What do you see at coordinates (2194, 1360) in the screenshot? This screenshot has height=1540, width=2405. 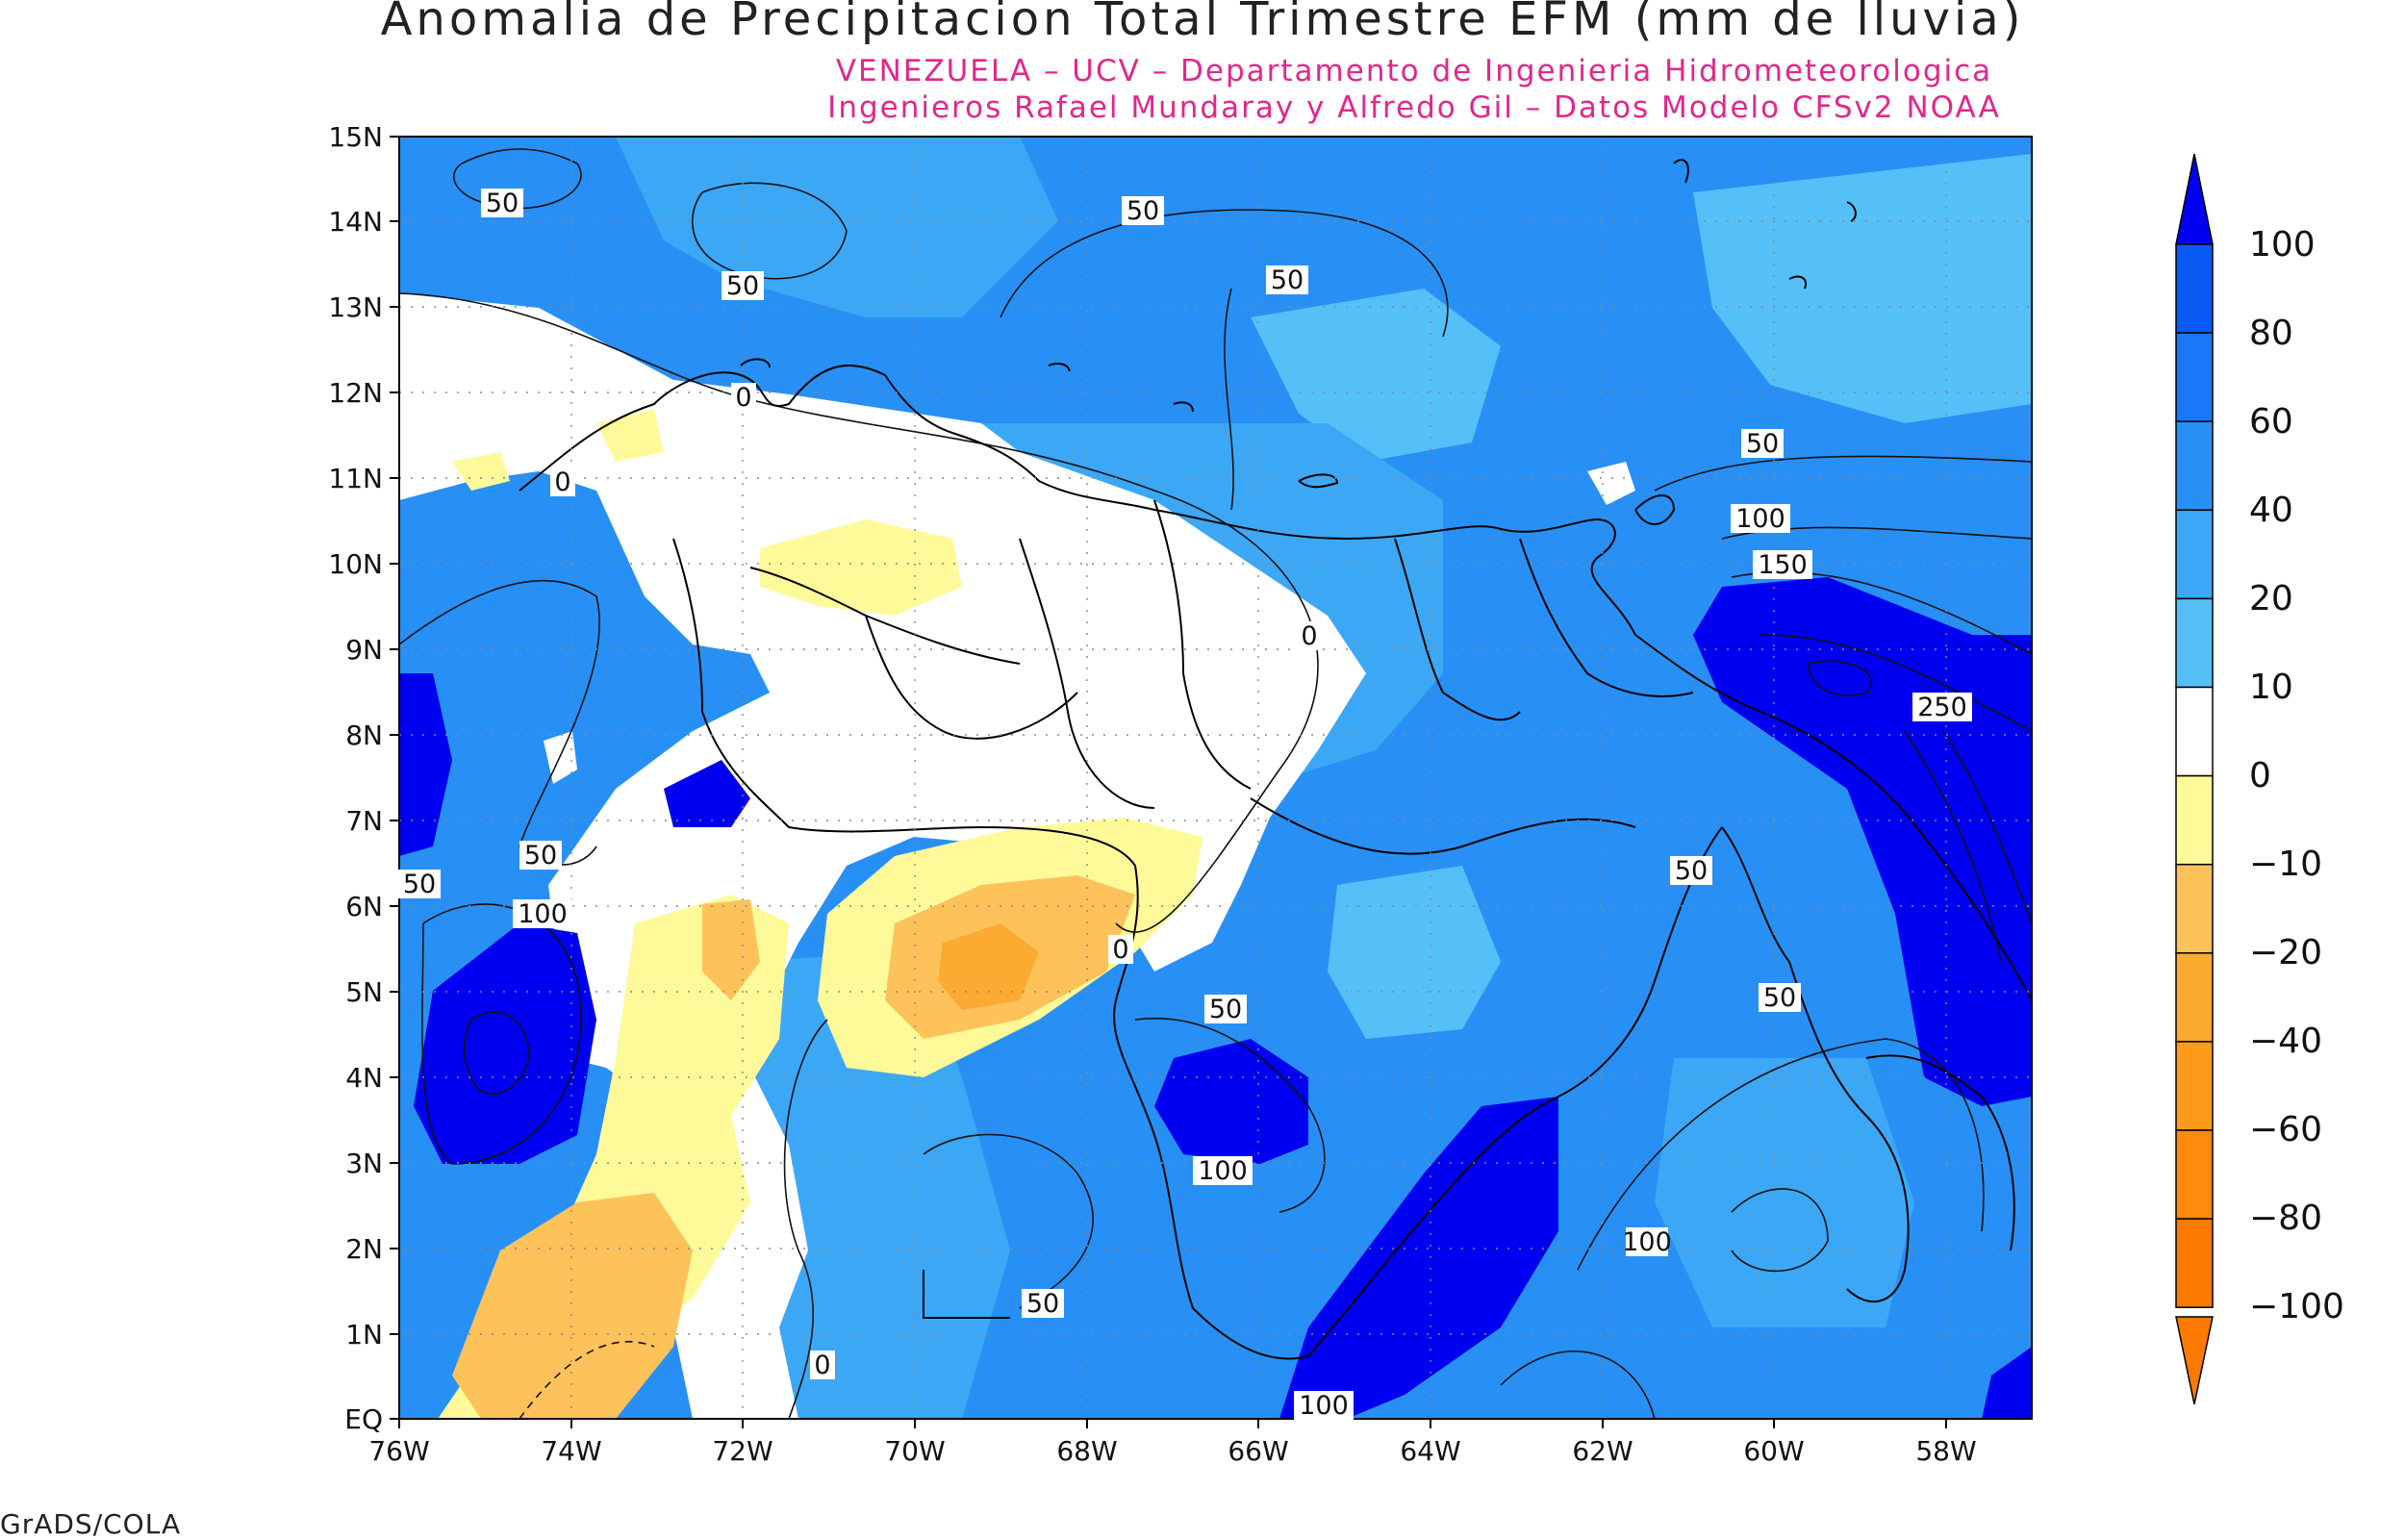 I see `colorbar-bottom-arrow` at bounding box center [2194, 1360].